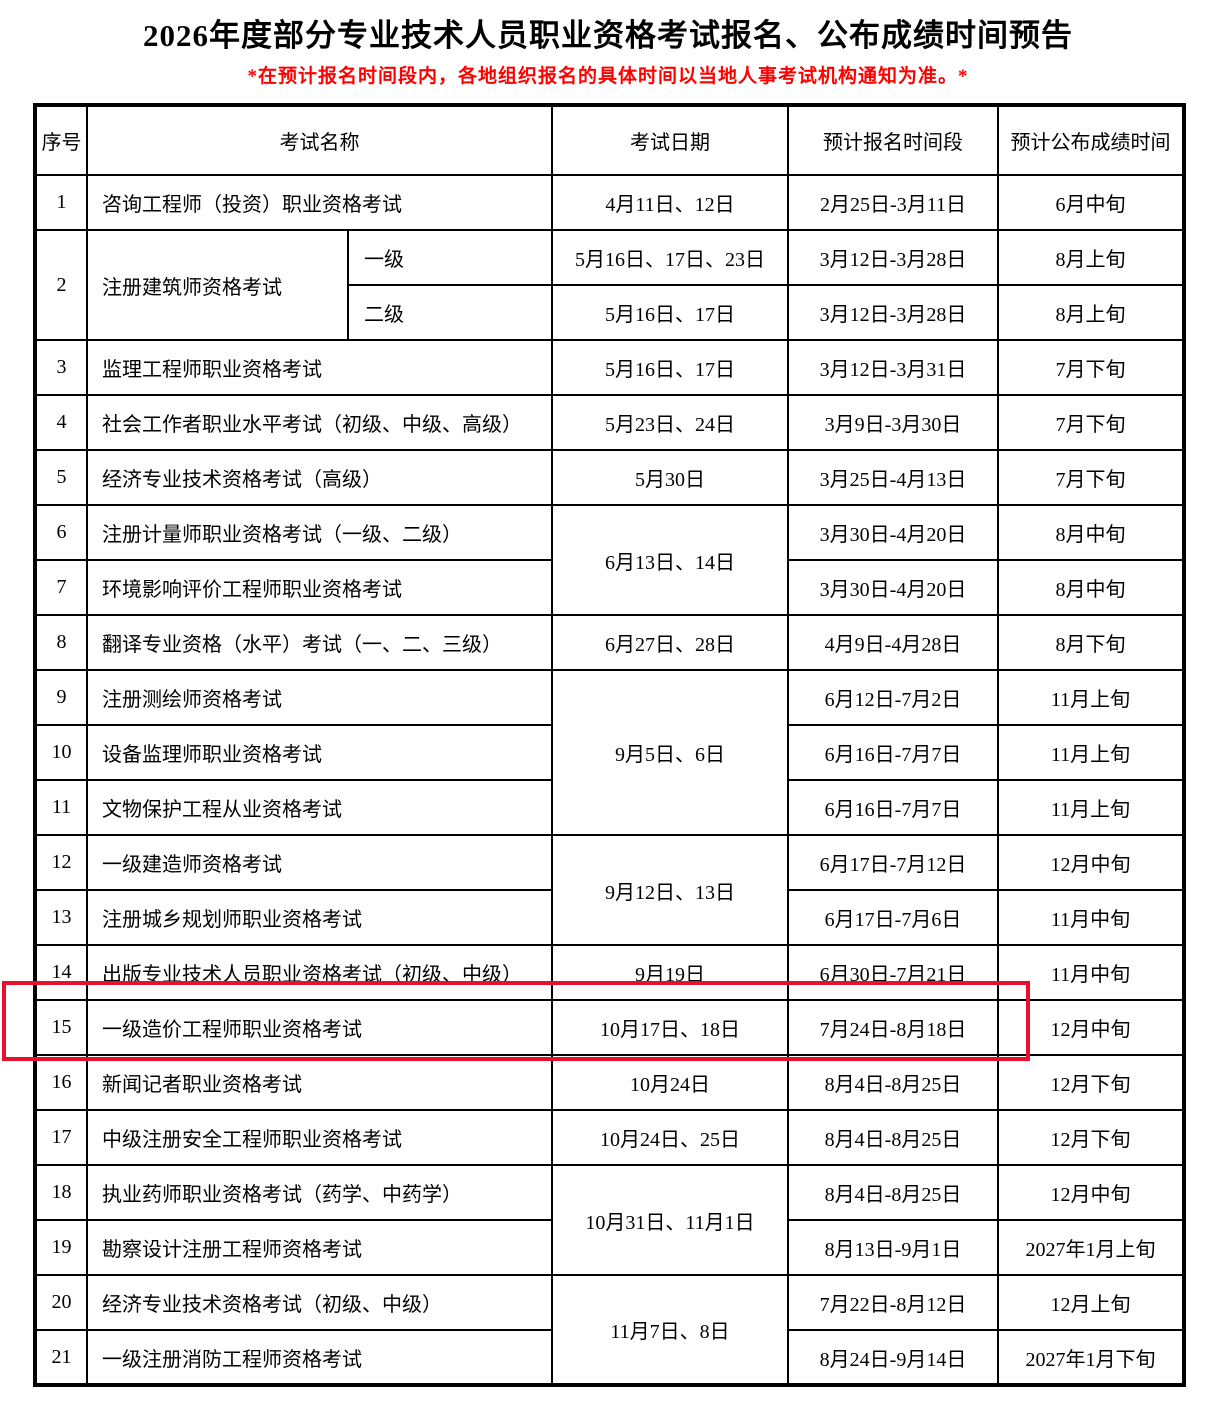 Image resolution: width=1216 pixels, height=1402 pixels. Describe the element at coordinates (1091, 972) in the screenshot. I see `result-time-cell: 11月中旬` at that location.